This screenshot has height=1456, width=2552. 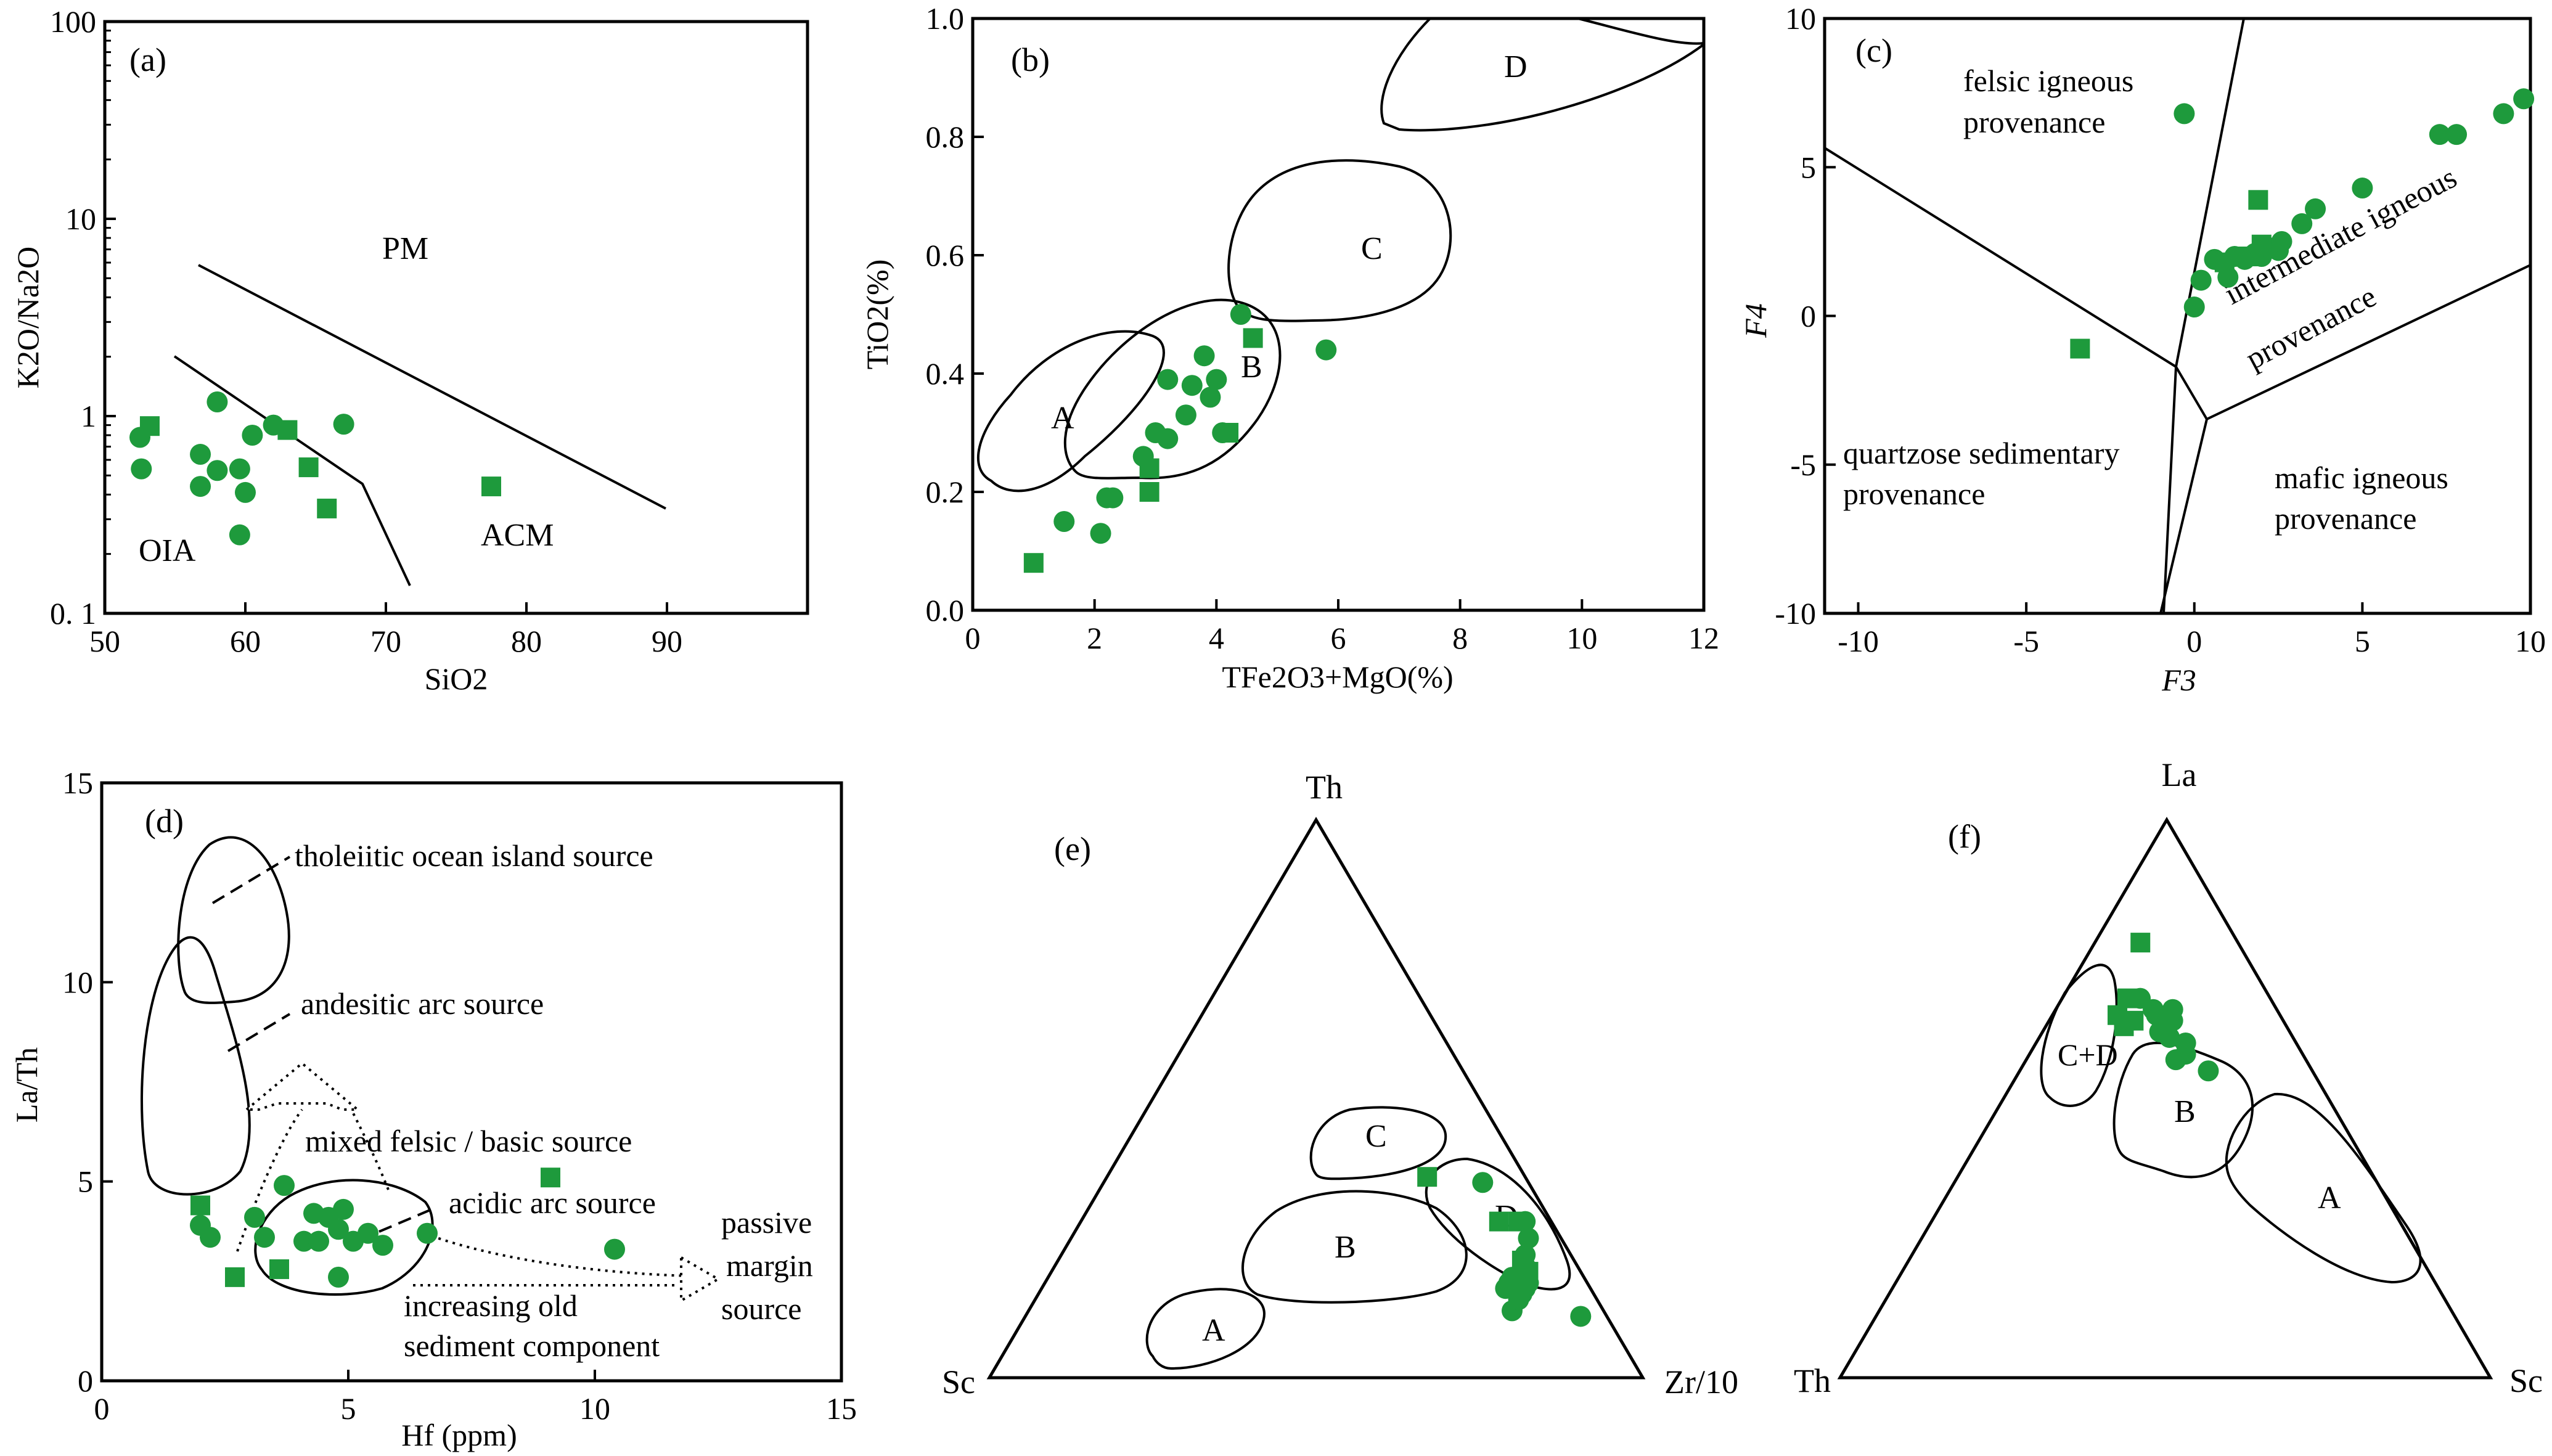 I want to click on panel-b-frame, so click(x=1338, y=314).